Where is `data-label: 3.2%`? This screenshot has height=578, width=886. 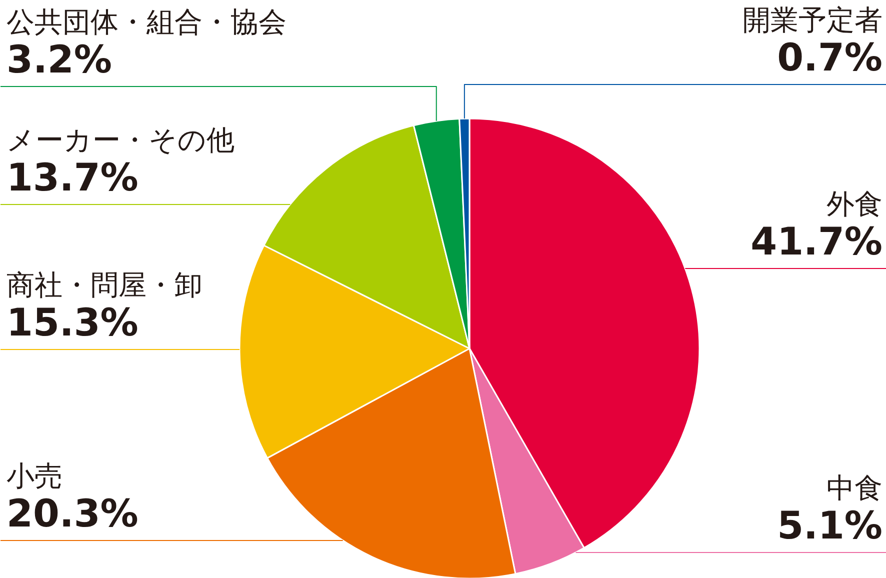 data-label: 3.2% is located at coordinates (59, 60).